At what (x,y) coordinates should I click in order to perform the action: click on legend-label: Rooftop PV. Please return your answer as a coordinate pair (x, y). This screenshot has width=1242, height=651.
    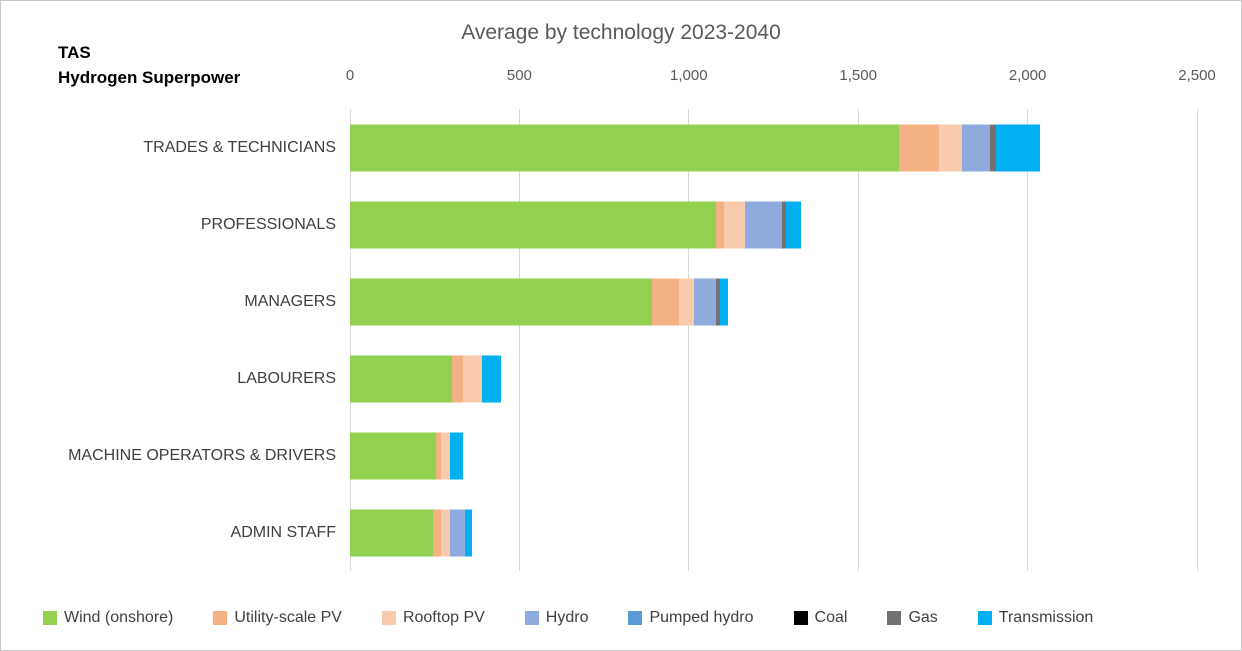
    Looking at the image, I should click on (443, 617).